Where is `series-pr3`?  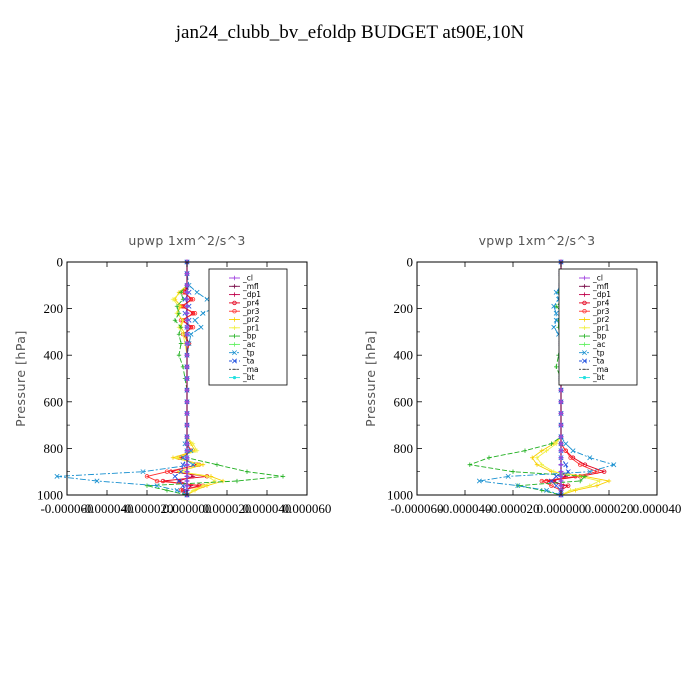
series-pr3 is located at coordinates (175, 378).